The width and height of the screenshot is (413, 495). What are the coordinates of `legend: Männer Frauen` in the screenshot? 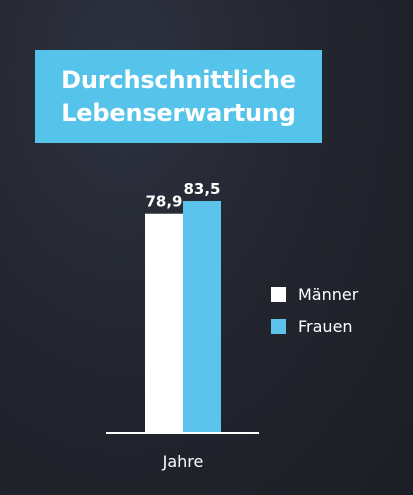 It's located at (314, 315).